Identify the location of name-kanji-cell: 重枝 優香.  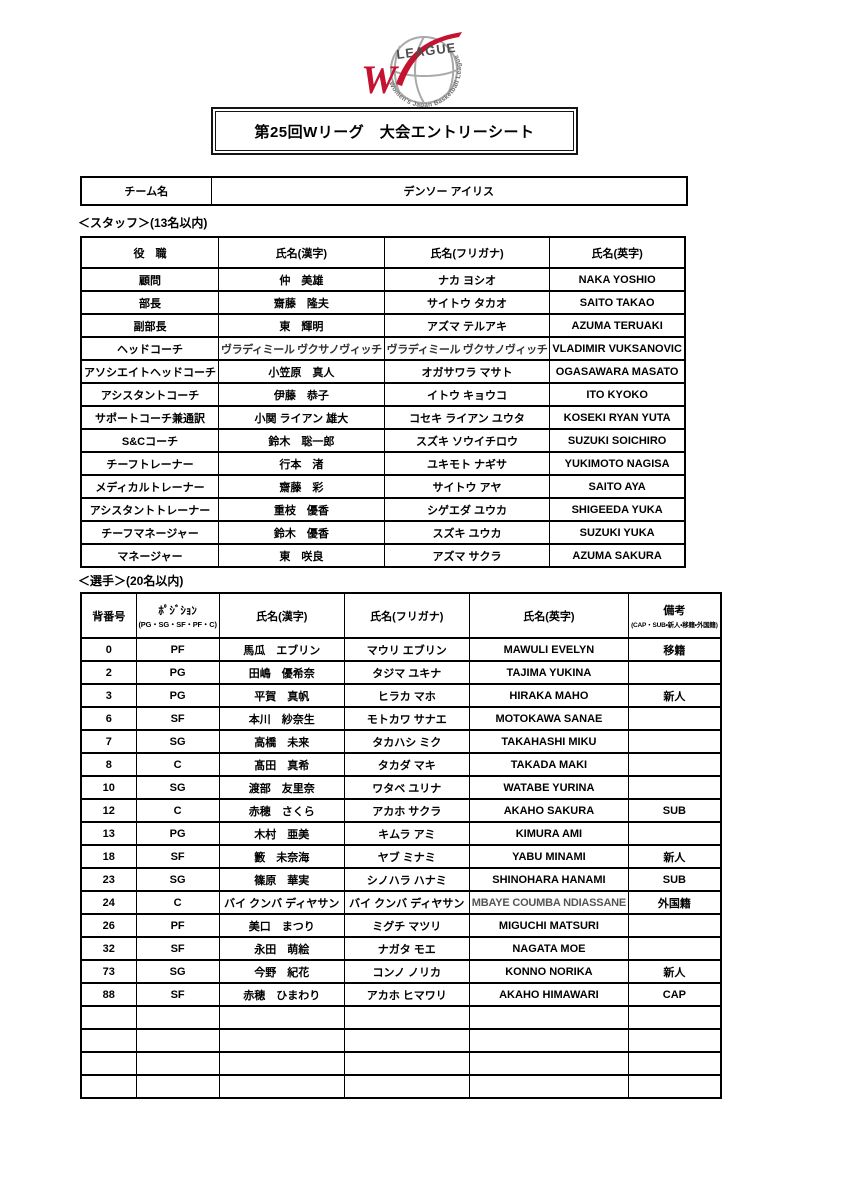
(301, 509).